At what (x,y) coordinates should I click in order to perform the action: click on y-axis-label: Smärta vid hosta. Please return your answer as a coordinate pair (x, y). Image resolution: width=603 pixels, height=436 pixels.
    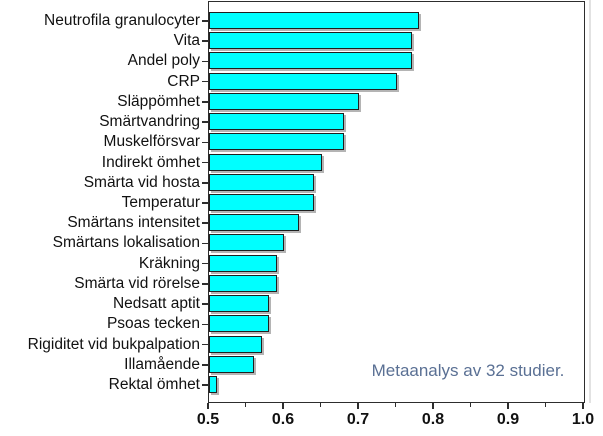
    Looking at the image, I should click on (141, 182).